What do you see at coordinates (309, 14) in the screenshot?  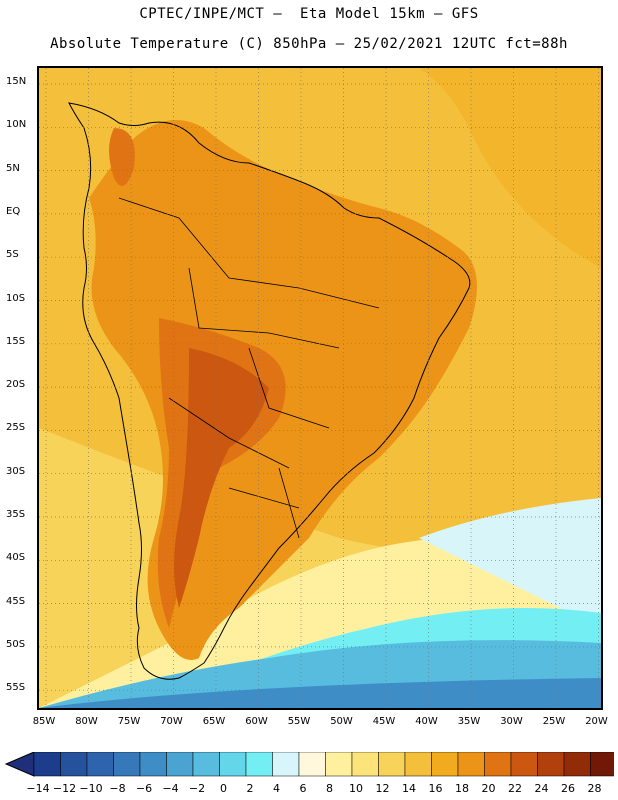 I see `map-title: CPTEC/INPE/MCT – Eta Model 15km – GFS` at bounding box center [309, 14].